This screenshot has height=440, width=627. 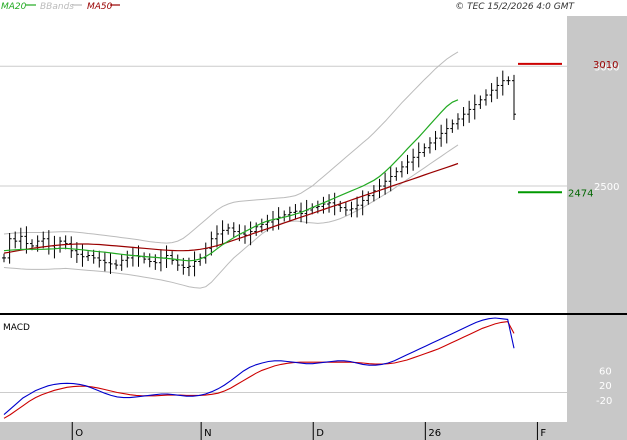 I want to click on macd-axis-panel, so click(x=597, y=368).